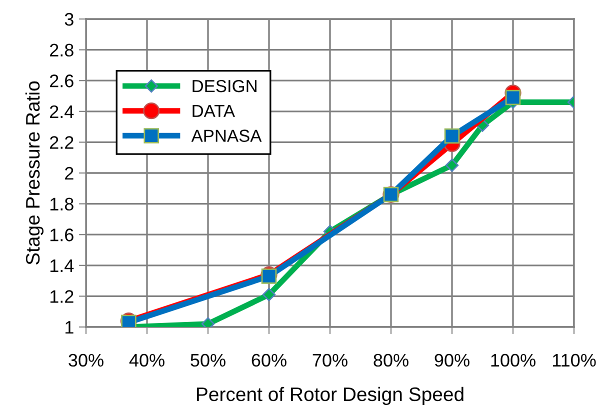  Describe the element at coordinates (452, 360) in the screenshot. I see `x-tick-label: 90%` at that location.